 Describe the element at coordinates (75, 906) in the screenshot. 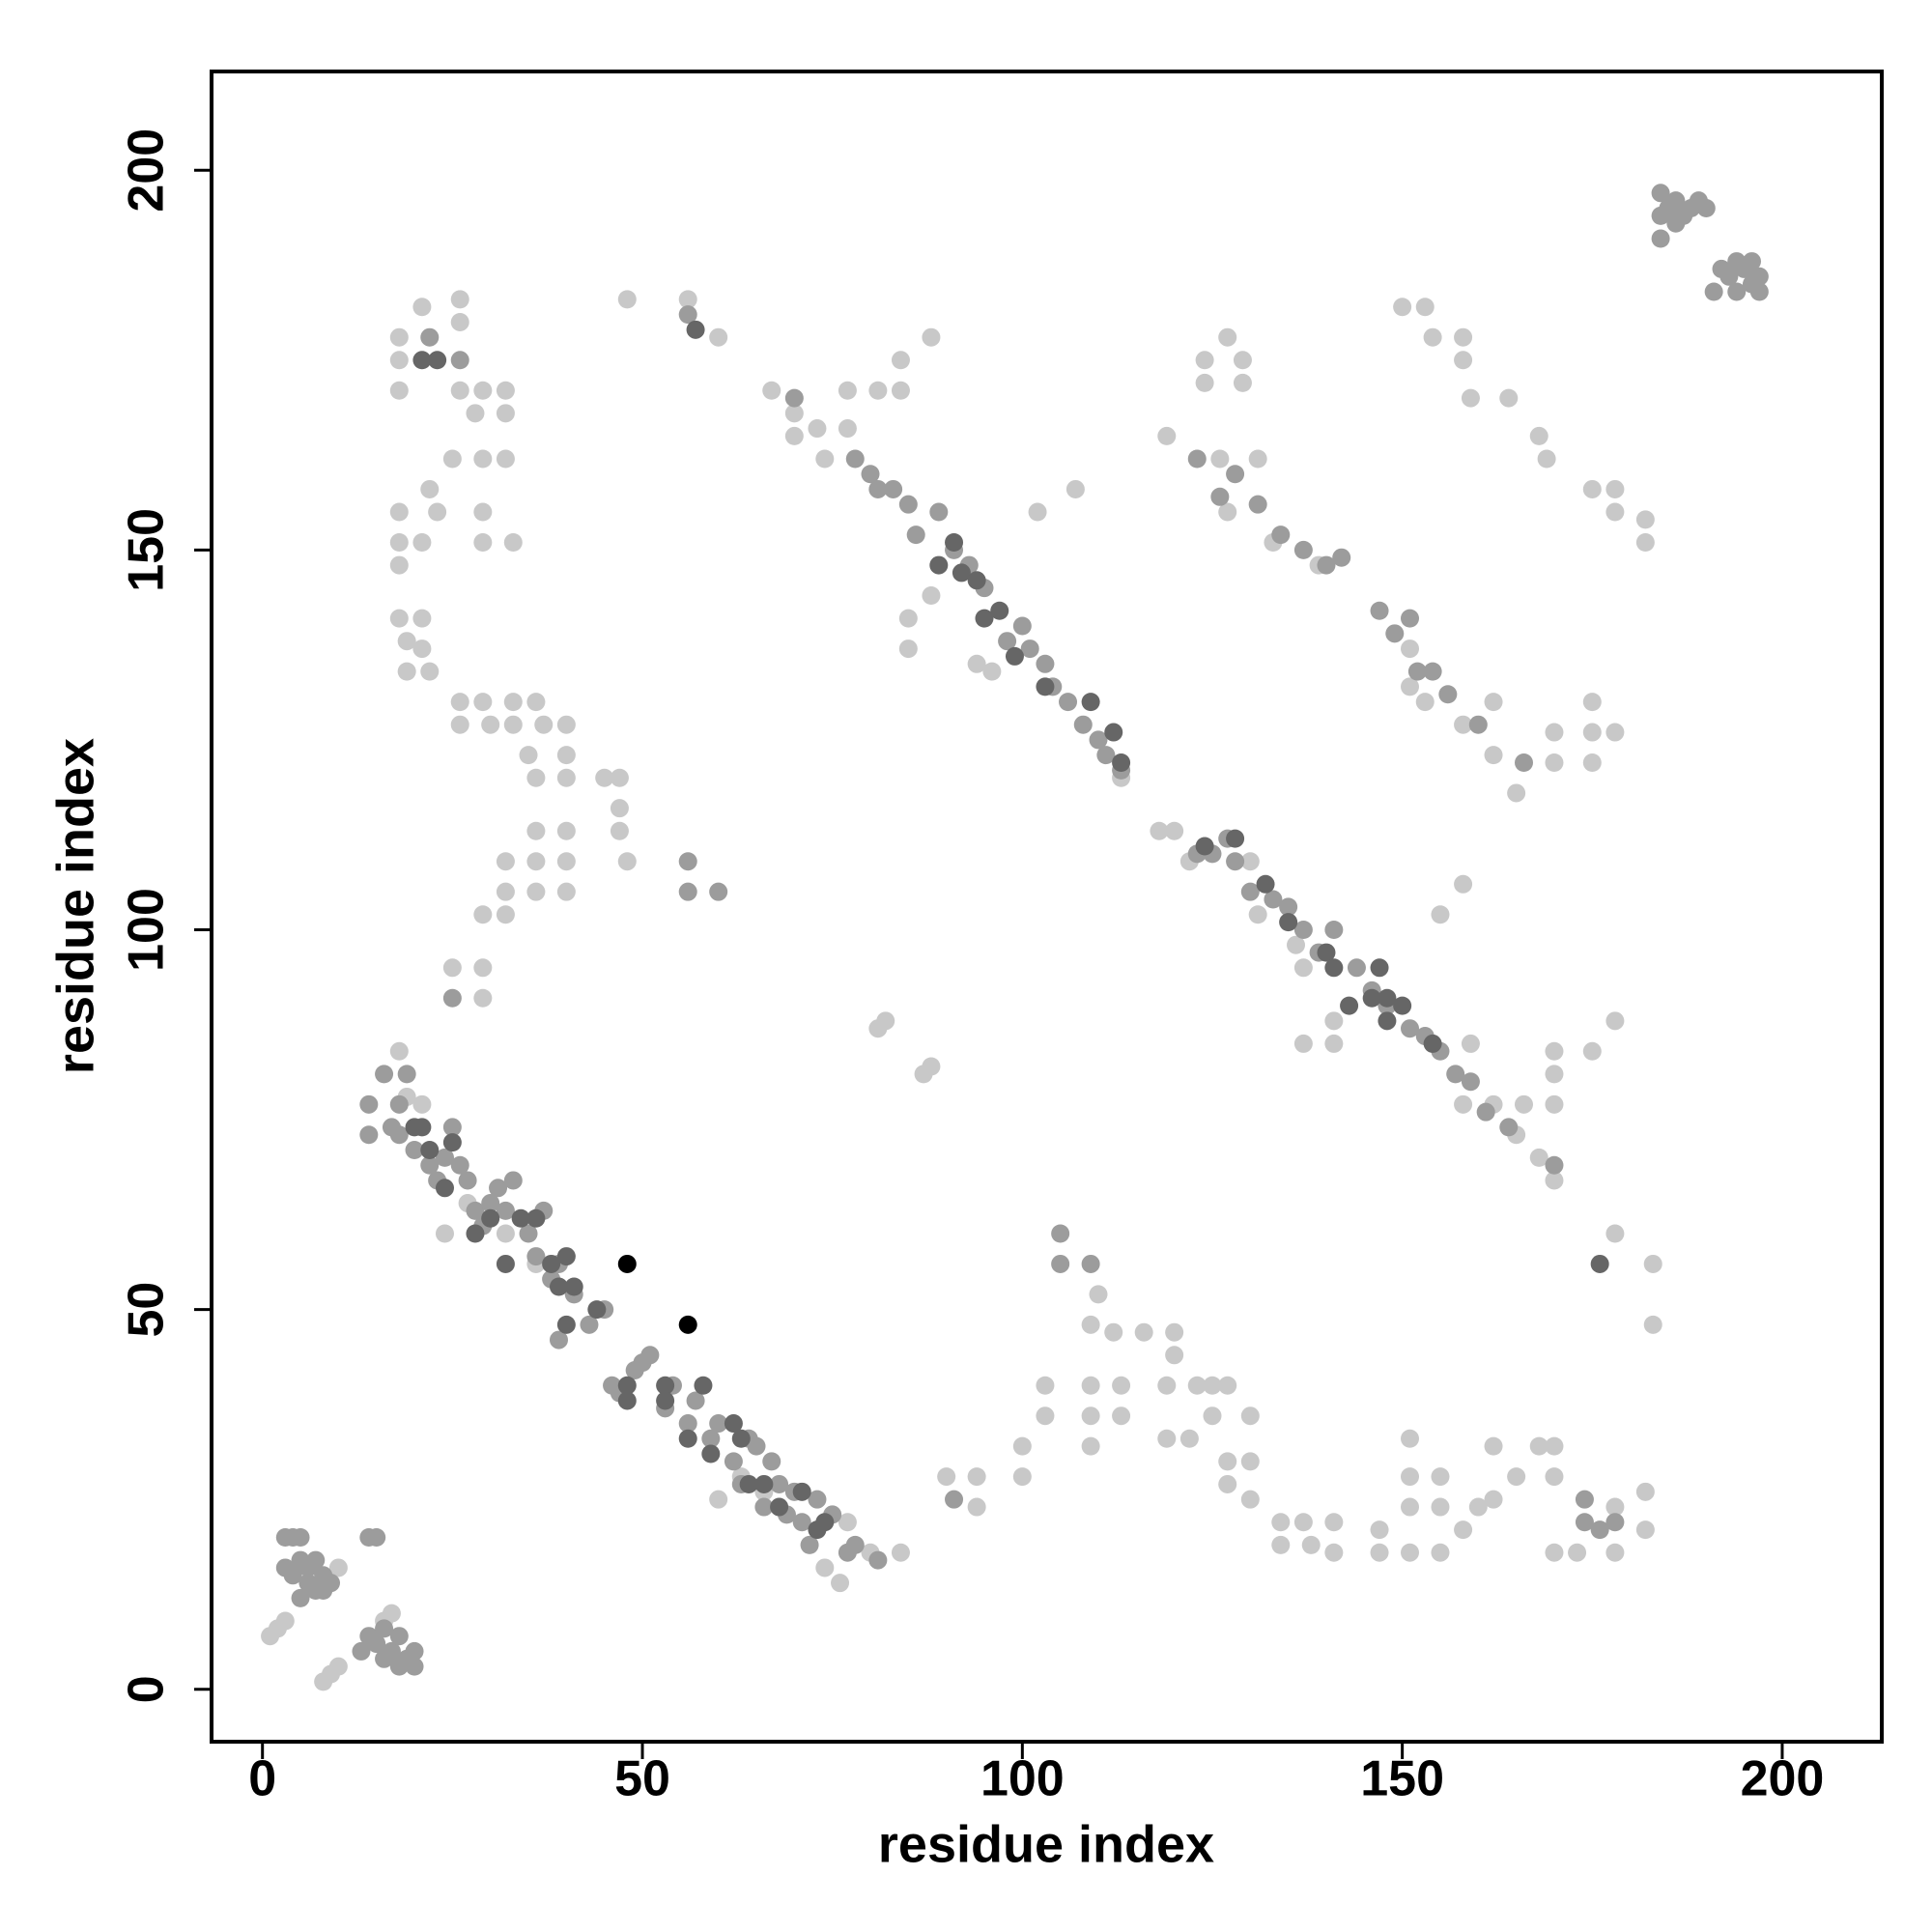

I see `y-axis-label: residue index` at that location.